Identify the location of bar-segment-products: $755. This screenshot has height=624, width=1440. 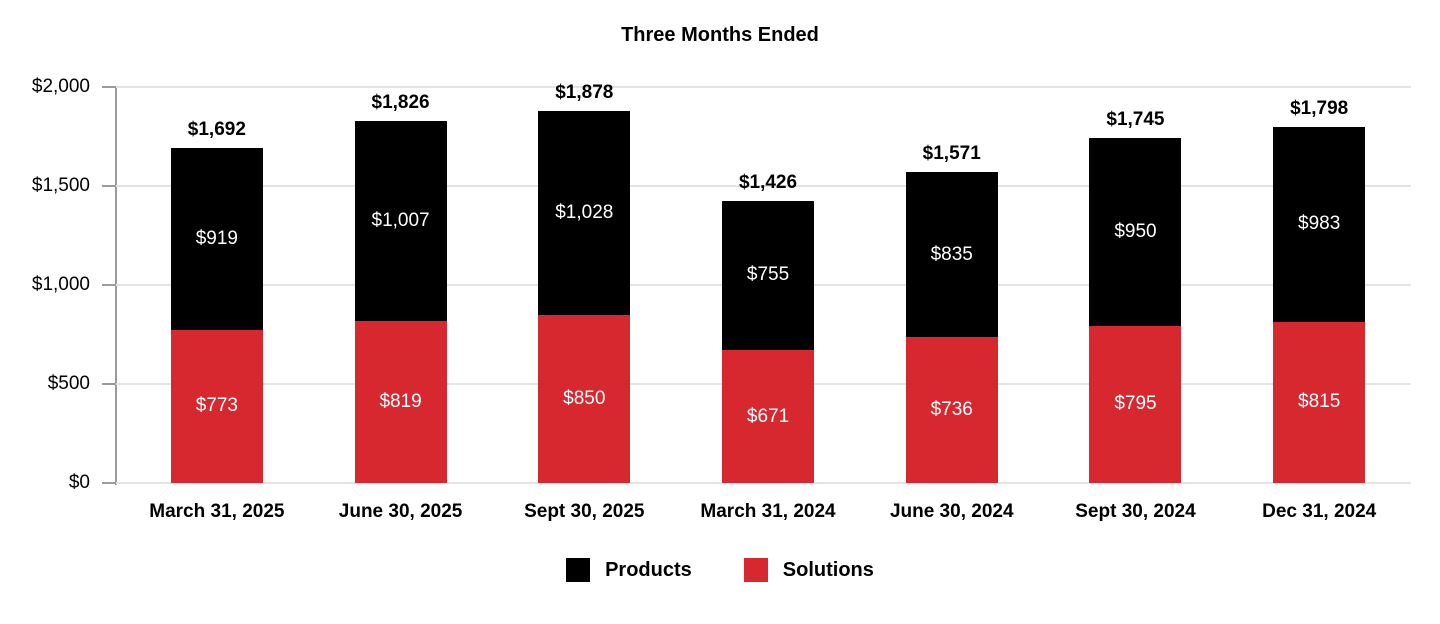
(768, 275).